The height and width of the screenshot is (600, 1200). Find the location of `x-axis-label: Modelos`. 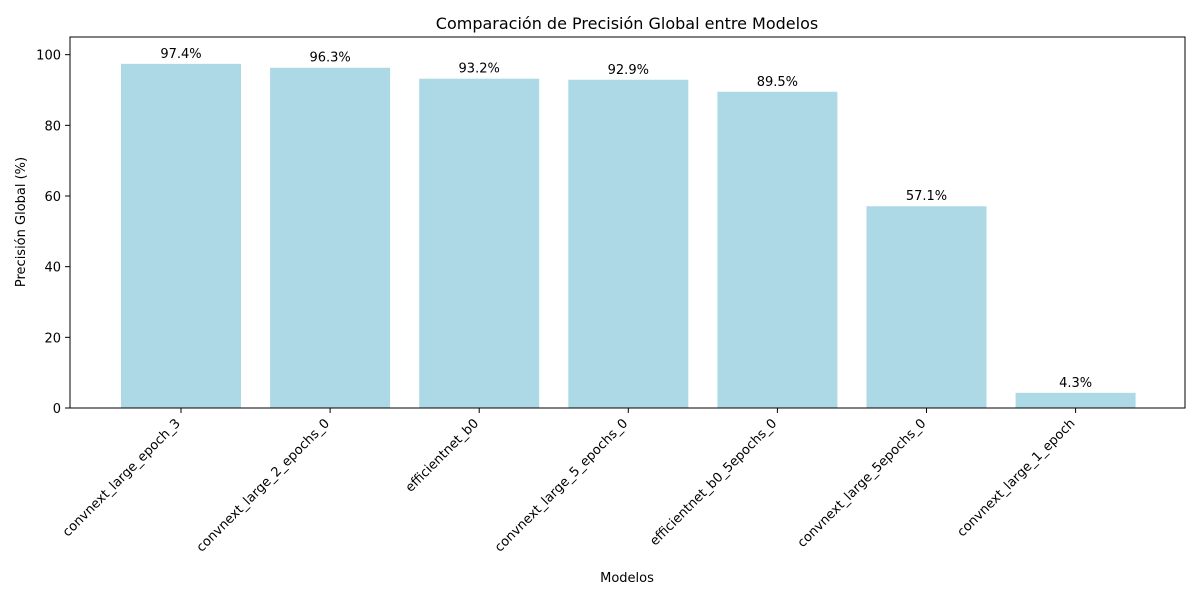

x-axis-label: Modelos is located at coordinates (627, 578).